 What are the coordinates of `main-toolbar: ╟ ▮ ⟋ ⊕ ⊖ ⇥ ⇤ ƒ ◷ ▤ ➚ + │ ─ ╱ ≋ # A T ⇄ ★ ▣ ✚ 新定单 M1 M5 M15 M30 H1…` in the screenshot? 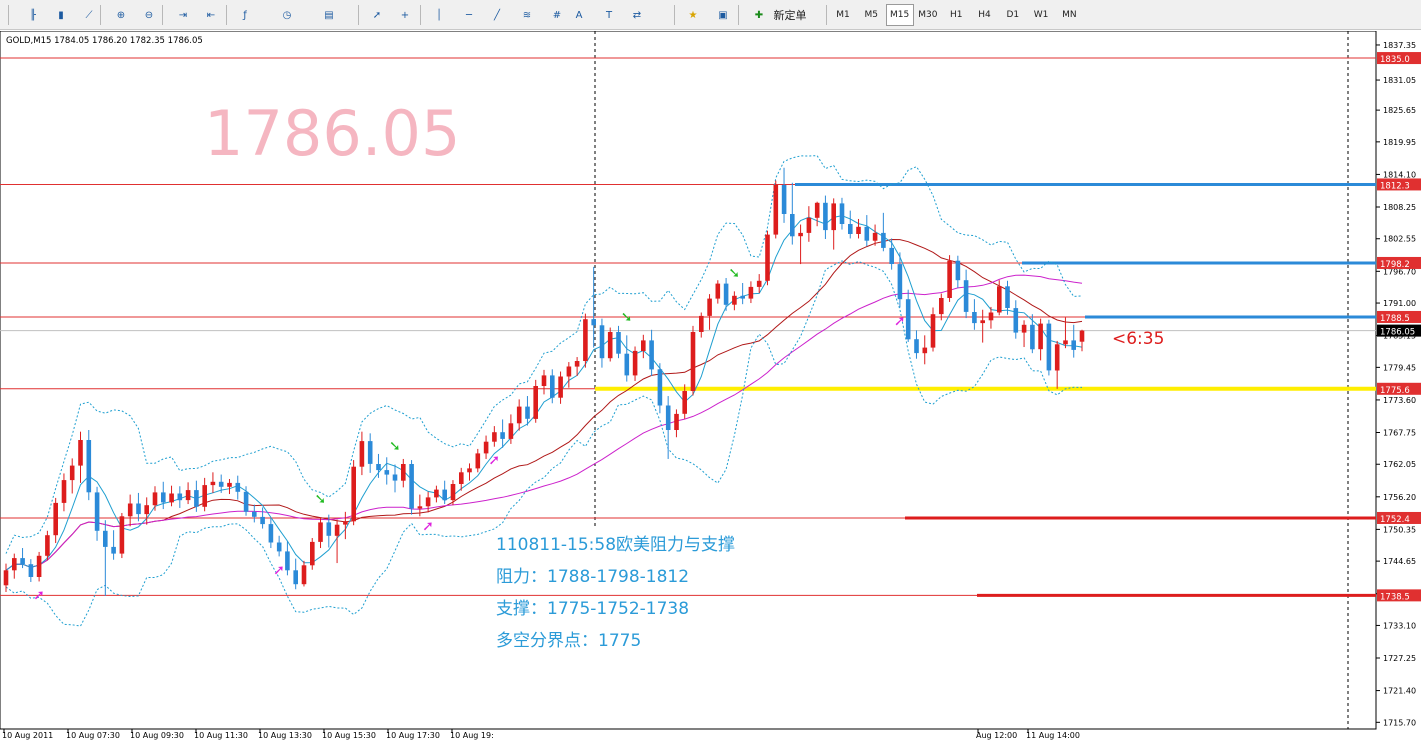 It's located at (710, 15).